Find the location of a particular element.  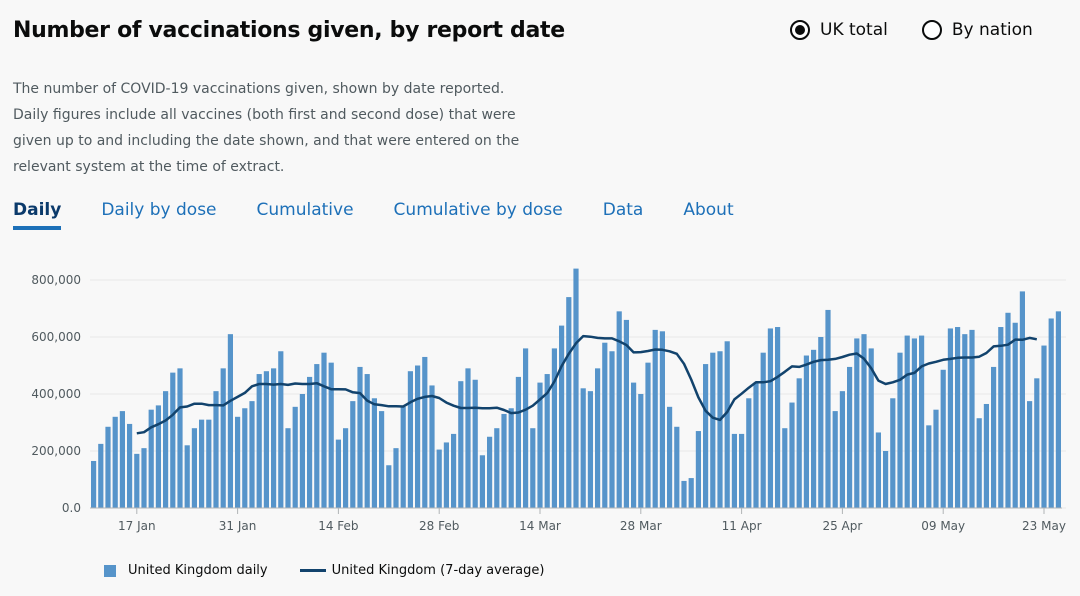

x-tick-label: 28 Feb is located at coordinates (439, 526).